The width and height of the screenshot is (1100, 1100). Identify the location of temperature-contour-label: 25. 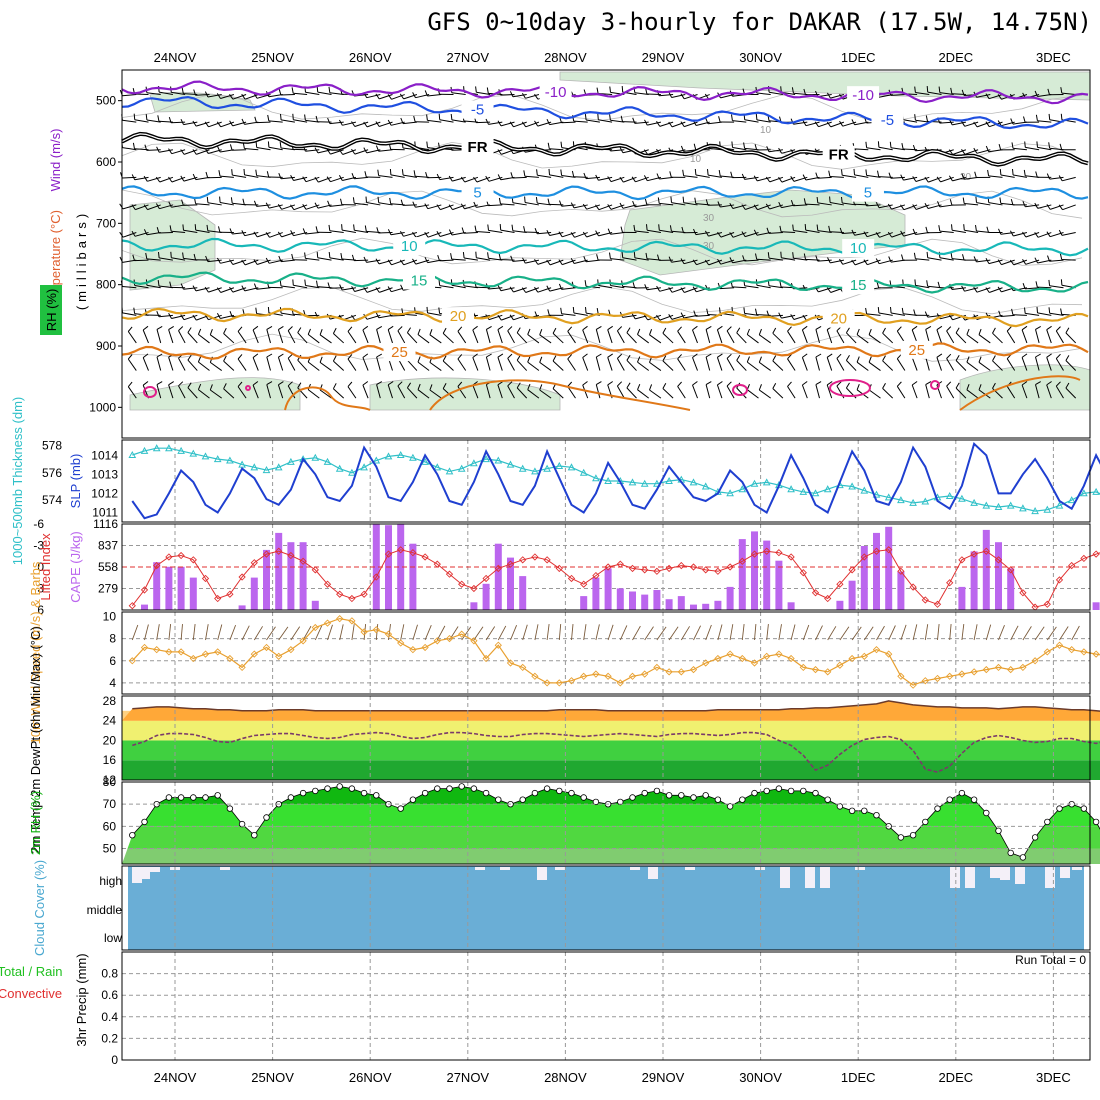
(916, 350).